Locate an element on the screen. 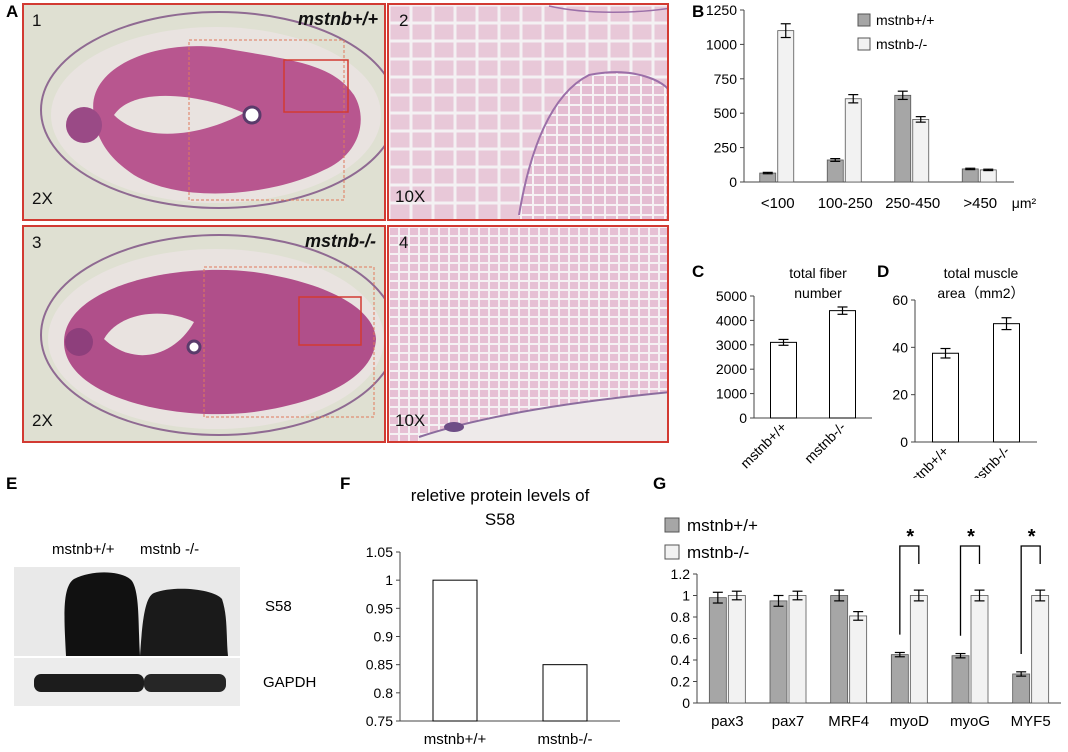  x-tick-label: myoG is located at coordinates (970, 721).